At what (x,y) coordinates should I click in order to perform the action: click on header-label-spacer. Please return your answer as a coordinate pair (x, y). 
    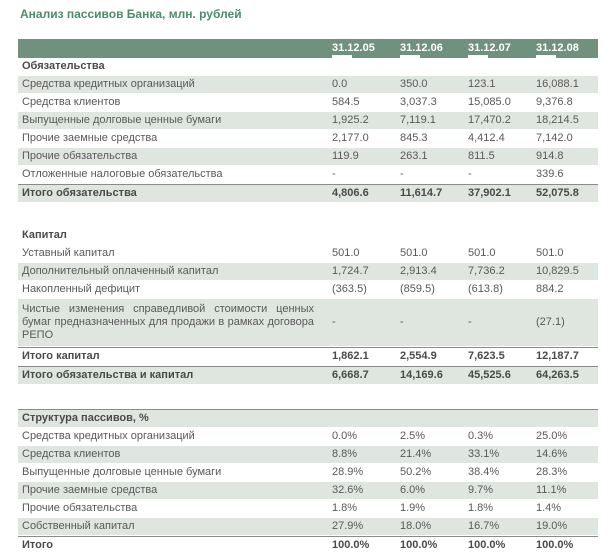
    Looking at the image, I should click on (175, 48).